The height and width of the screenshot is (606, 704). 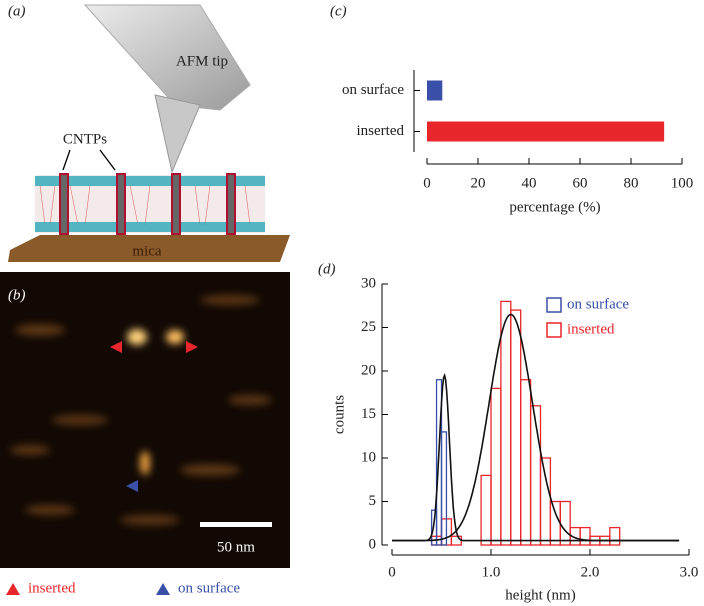 What do you see at coordinates (478, 183) in the screenshot?
I see `x-tick-label: 20` at bounding box center [478, 183].